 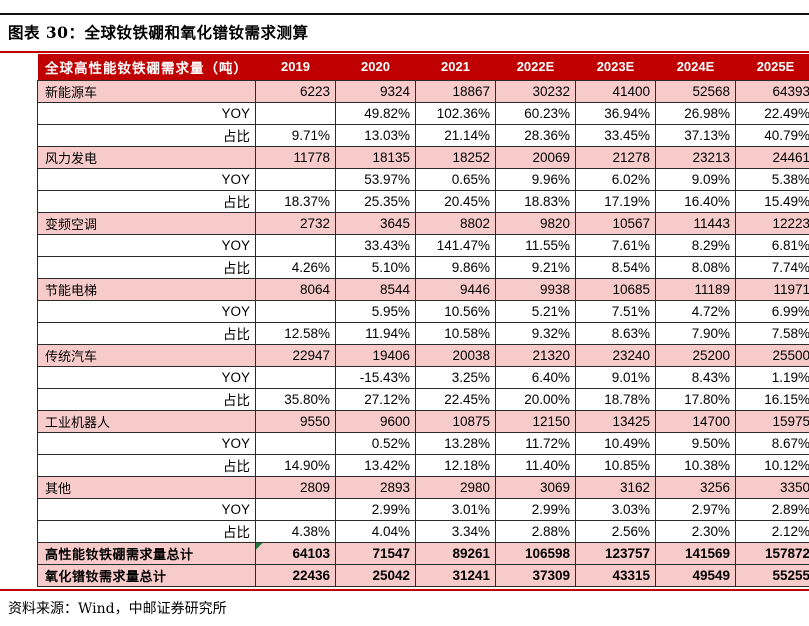 What do you see at coordinates (615, 531) in the screenshot?
I see `value-cell: 2.56%` at bounding box center [615, 531].